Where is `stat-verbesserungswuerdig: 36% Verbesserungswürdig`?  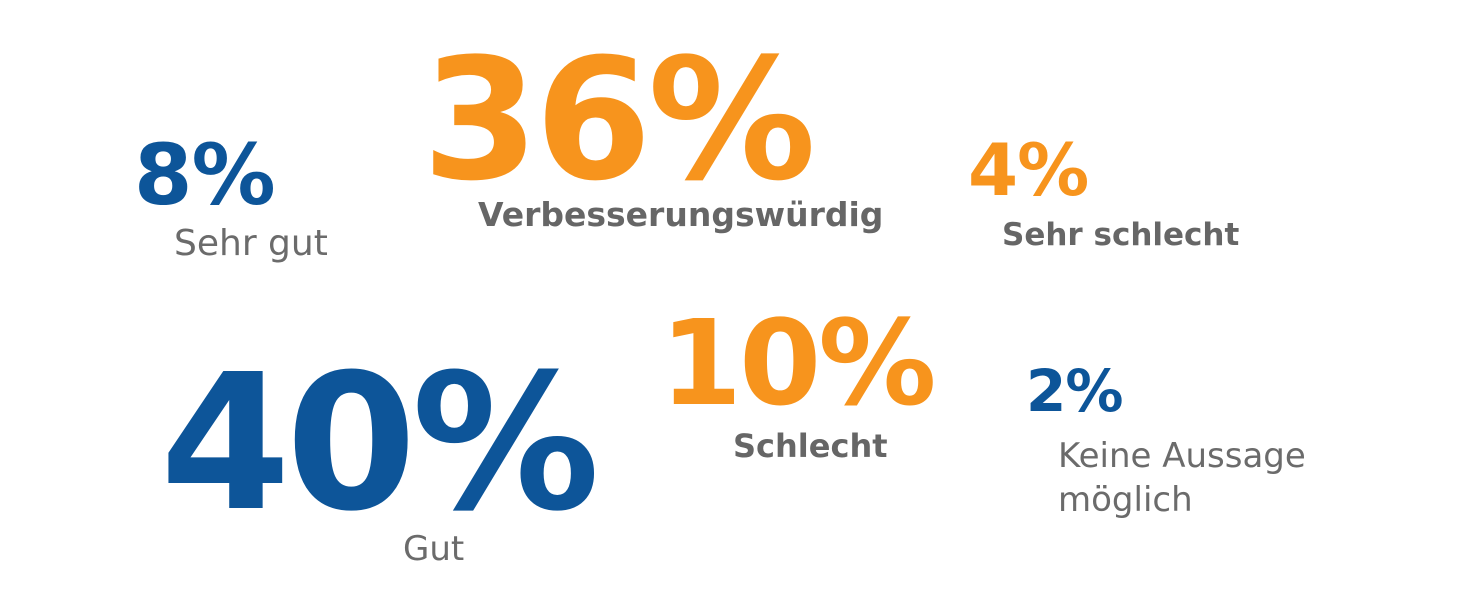 stat-verbesserungswuerdig: 36% Verbesserungswürdig is located at coordinates (652, 135).